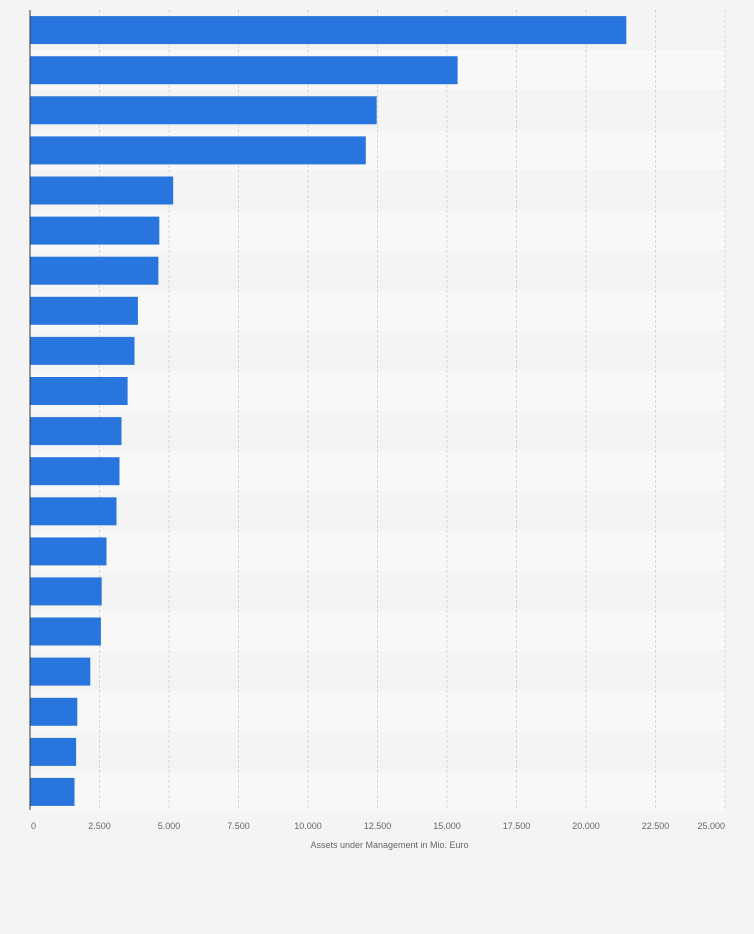 The image size is (754, 934). Describe the element at coordinates (389, 845) in the screenshot. I see `x-axis-label: Assets under Management in Mio. Euro` at that location.